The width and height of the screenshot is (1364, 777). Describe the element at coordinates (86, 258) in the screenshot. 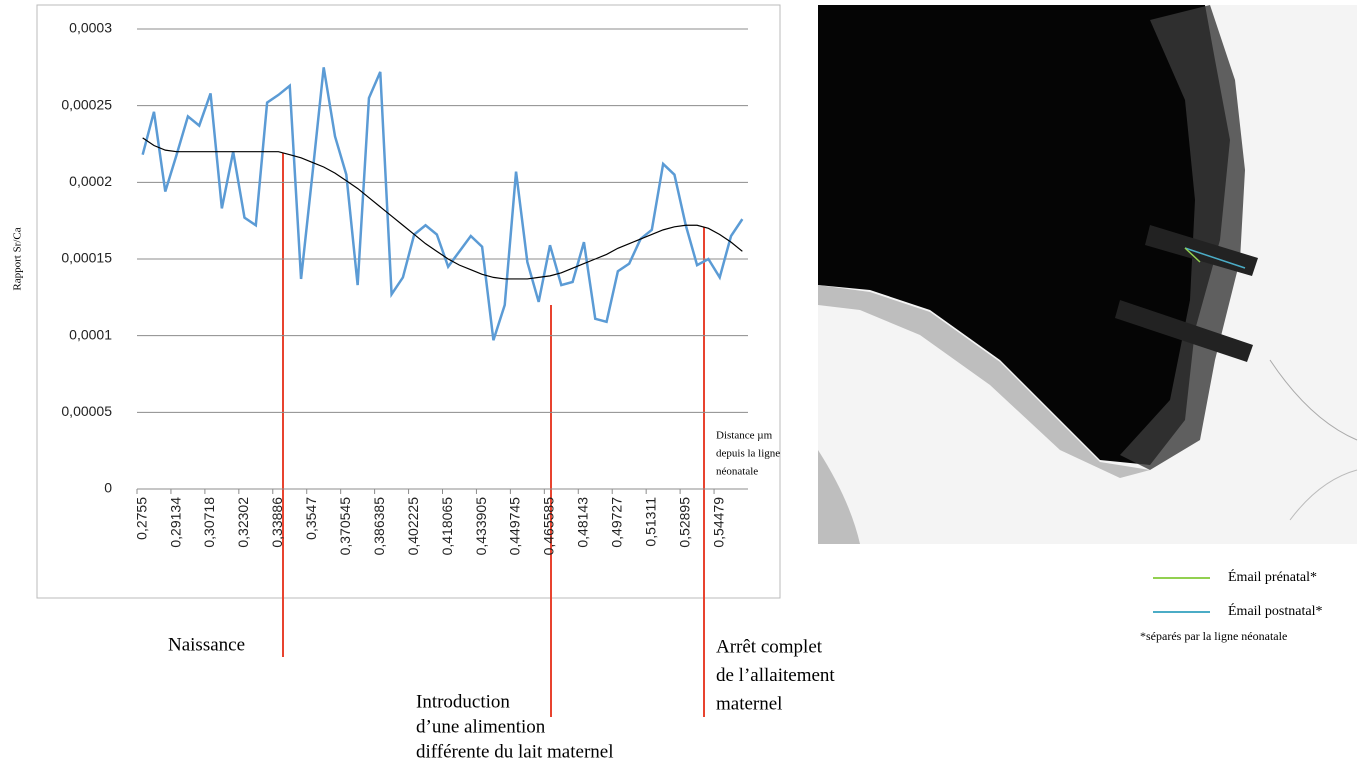

I see `y-tick-label: 0,00015` at that location.